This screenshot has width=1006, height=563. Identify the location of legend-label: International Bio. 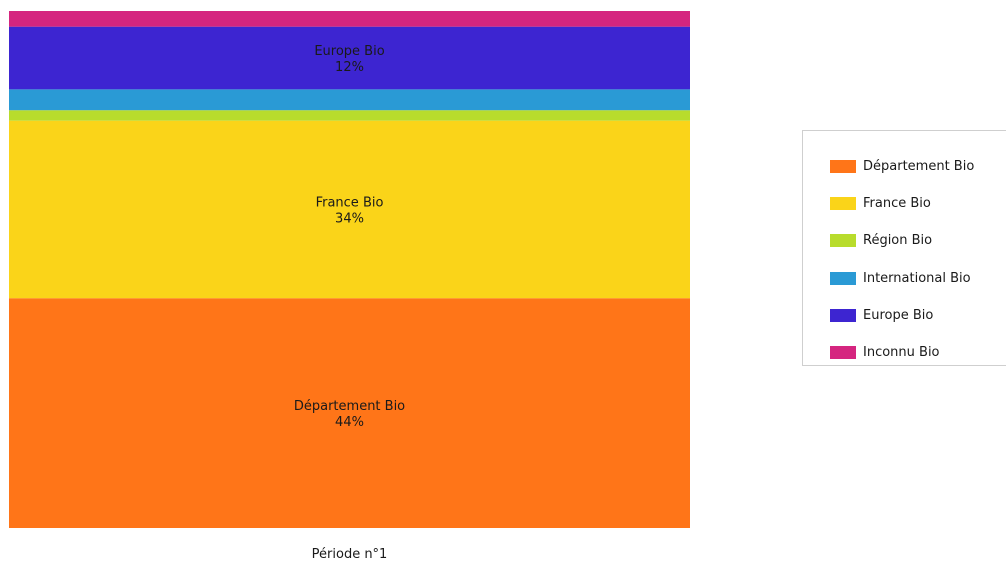
(917, 278).